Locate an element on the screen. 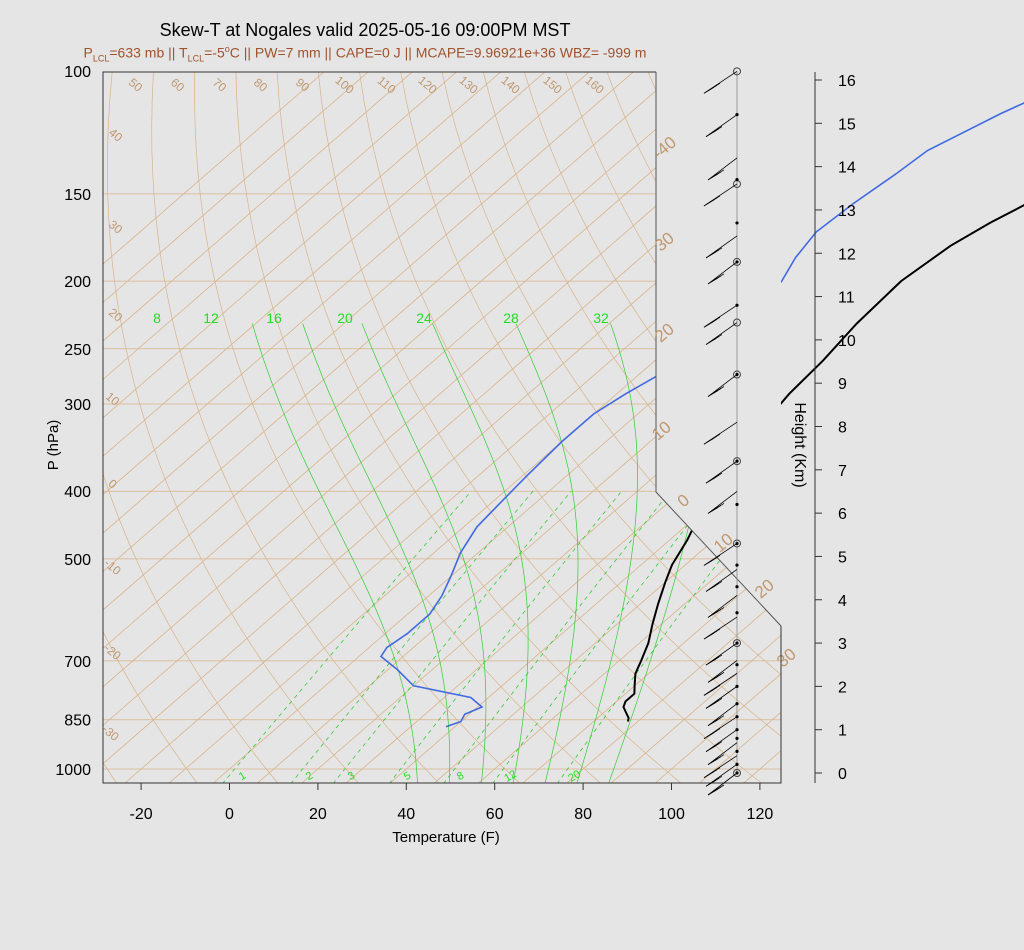  x-tick-label: 100 is located at coordinates (671, 814).